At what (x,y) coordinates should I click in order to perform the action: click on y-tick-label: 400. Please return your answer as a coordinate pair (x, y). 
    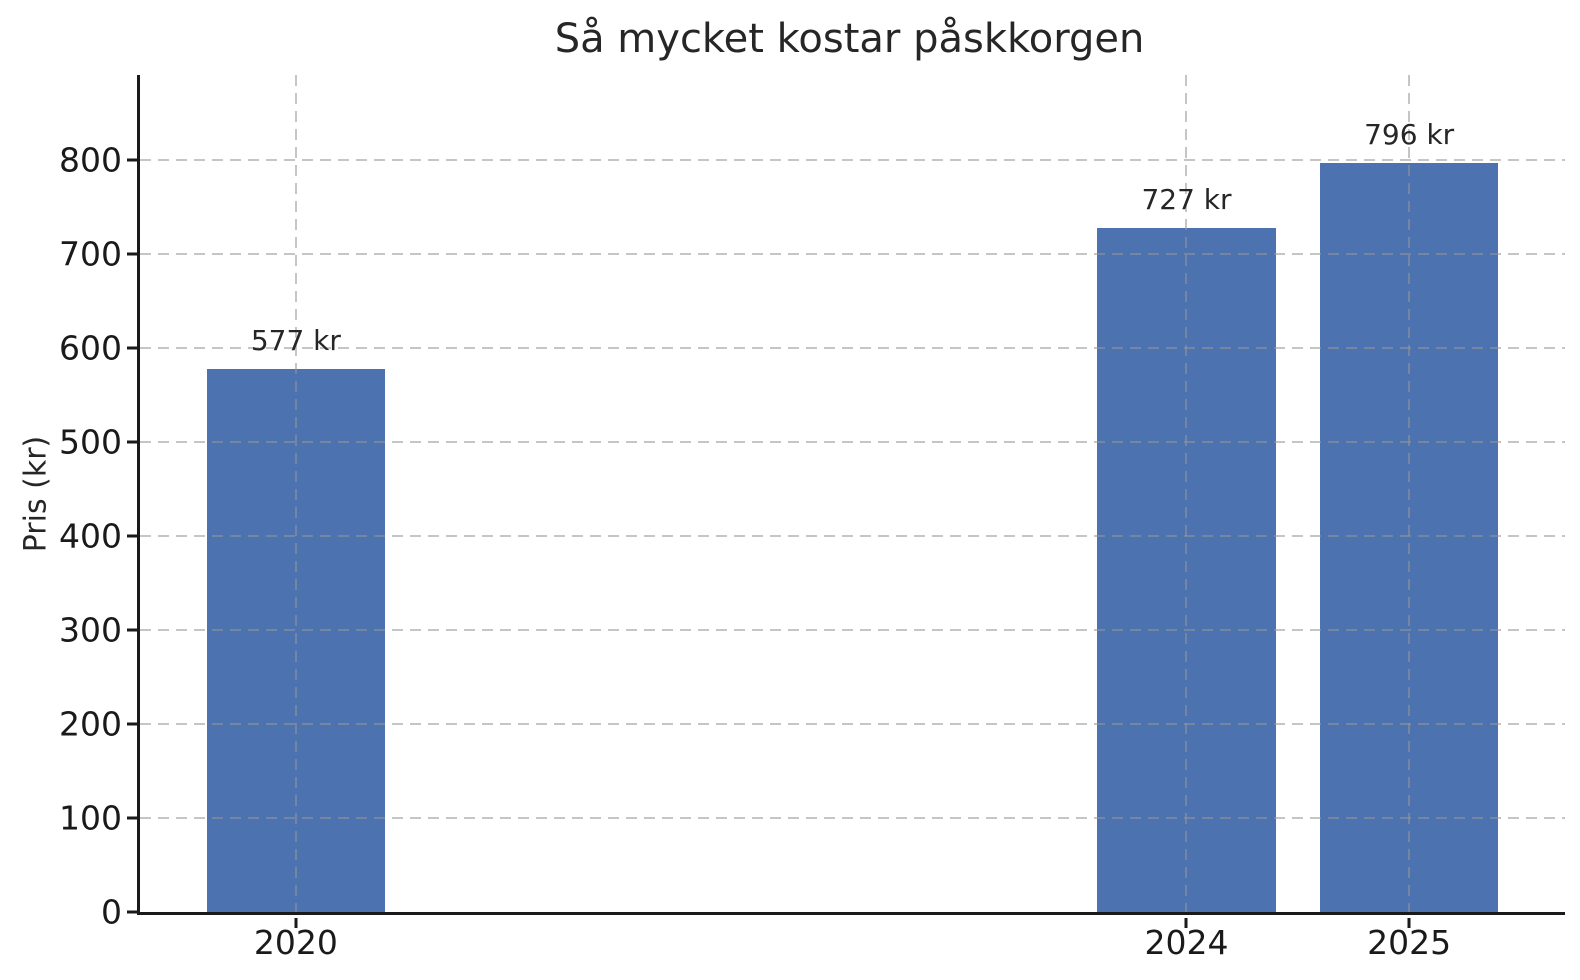
    Looking at the image, I should click on (90, 536).